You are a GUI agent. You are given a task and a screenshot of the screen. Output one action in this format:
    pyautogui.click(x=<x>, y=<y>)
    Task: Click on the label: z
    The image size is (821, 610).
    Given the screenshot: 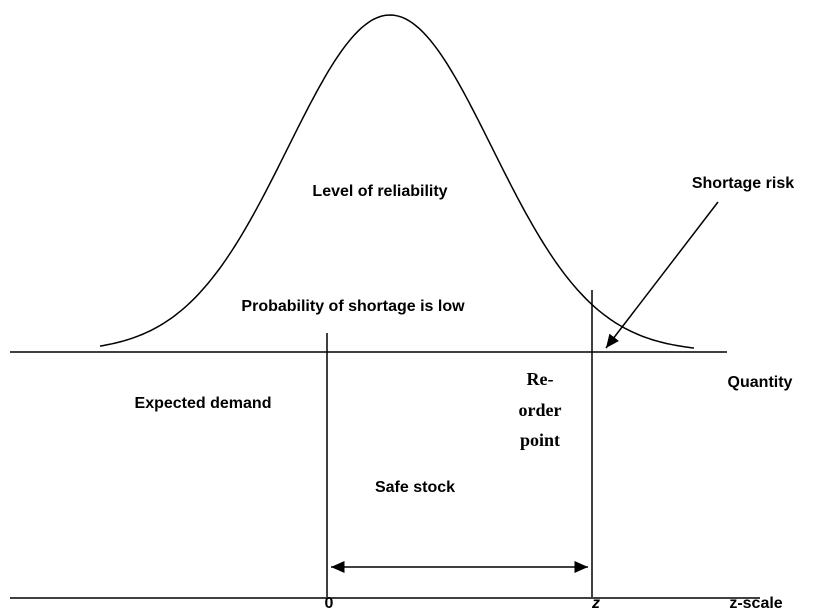 What is the action you would take?
    pyautogui.click(x=595, y=602)
    